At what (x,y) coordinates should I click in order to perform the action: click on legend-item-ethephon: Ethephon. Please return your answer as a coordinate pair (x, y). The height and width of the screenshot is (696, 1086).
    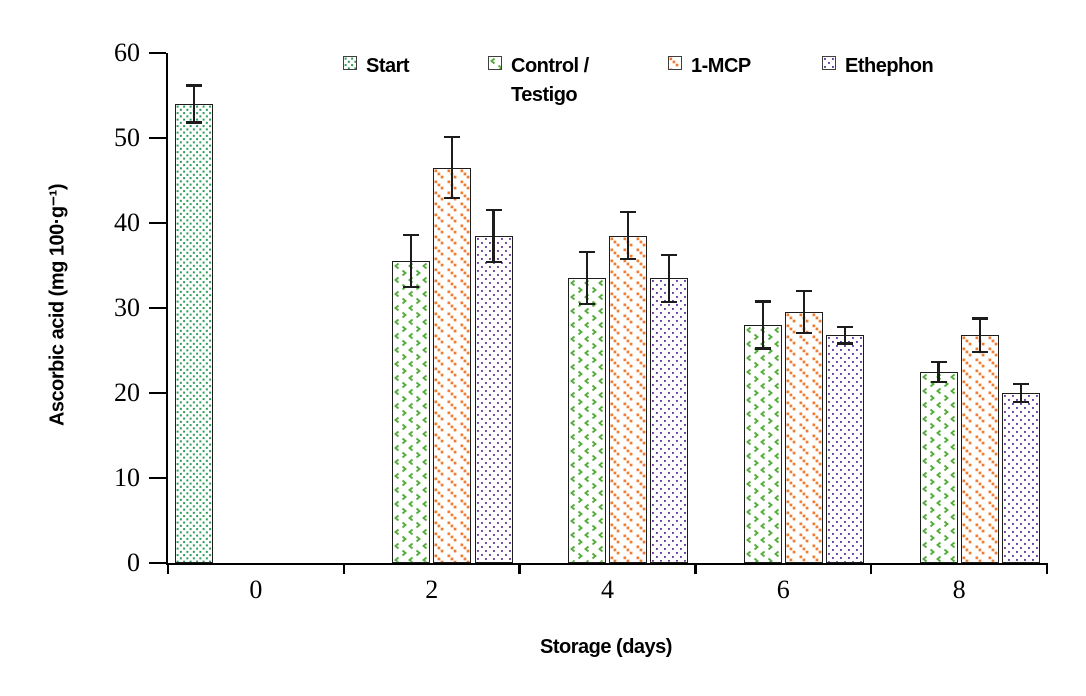
    Looking at the image, I should click on (878, 66).